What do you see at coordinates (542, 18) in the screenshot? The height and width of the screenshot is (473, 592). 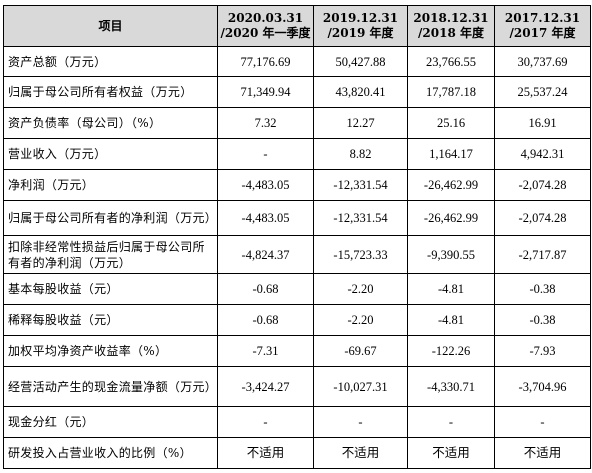 I see `period-date: 2017.12.31` at bounding box center [542, 18].